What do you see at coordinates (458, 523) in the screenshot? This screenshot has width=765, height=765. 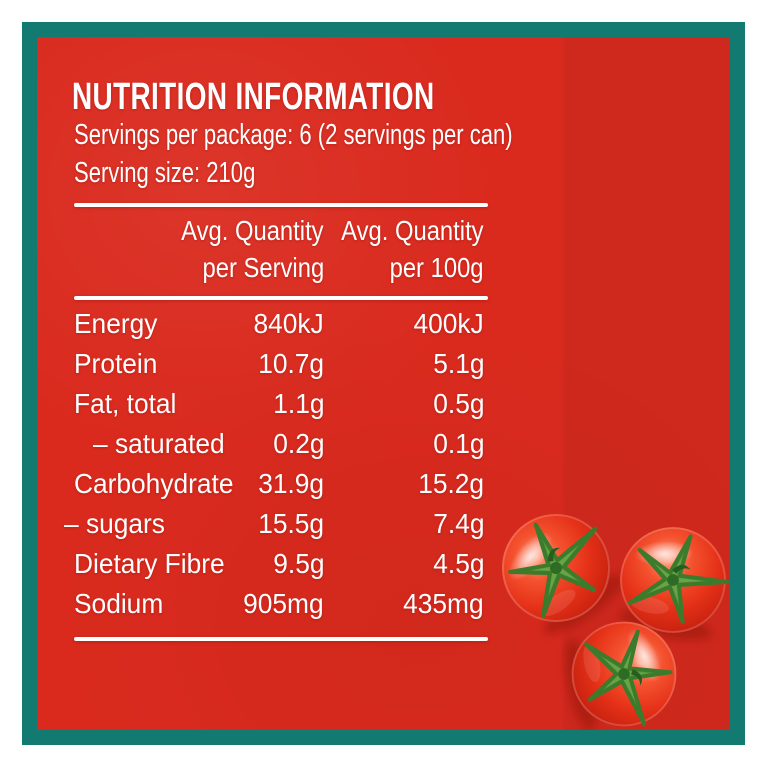 I see `cell-per-100g: 7.4g` at bounding box center [458, 523].